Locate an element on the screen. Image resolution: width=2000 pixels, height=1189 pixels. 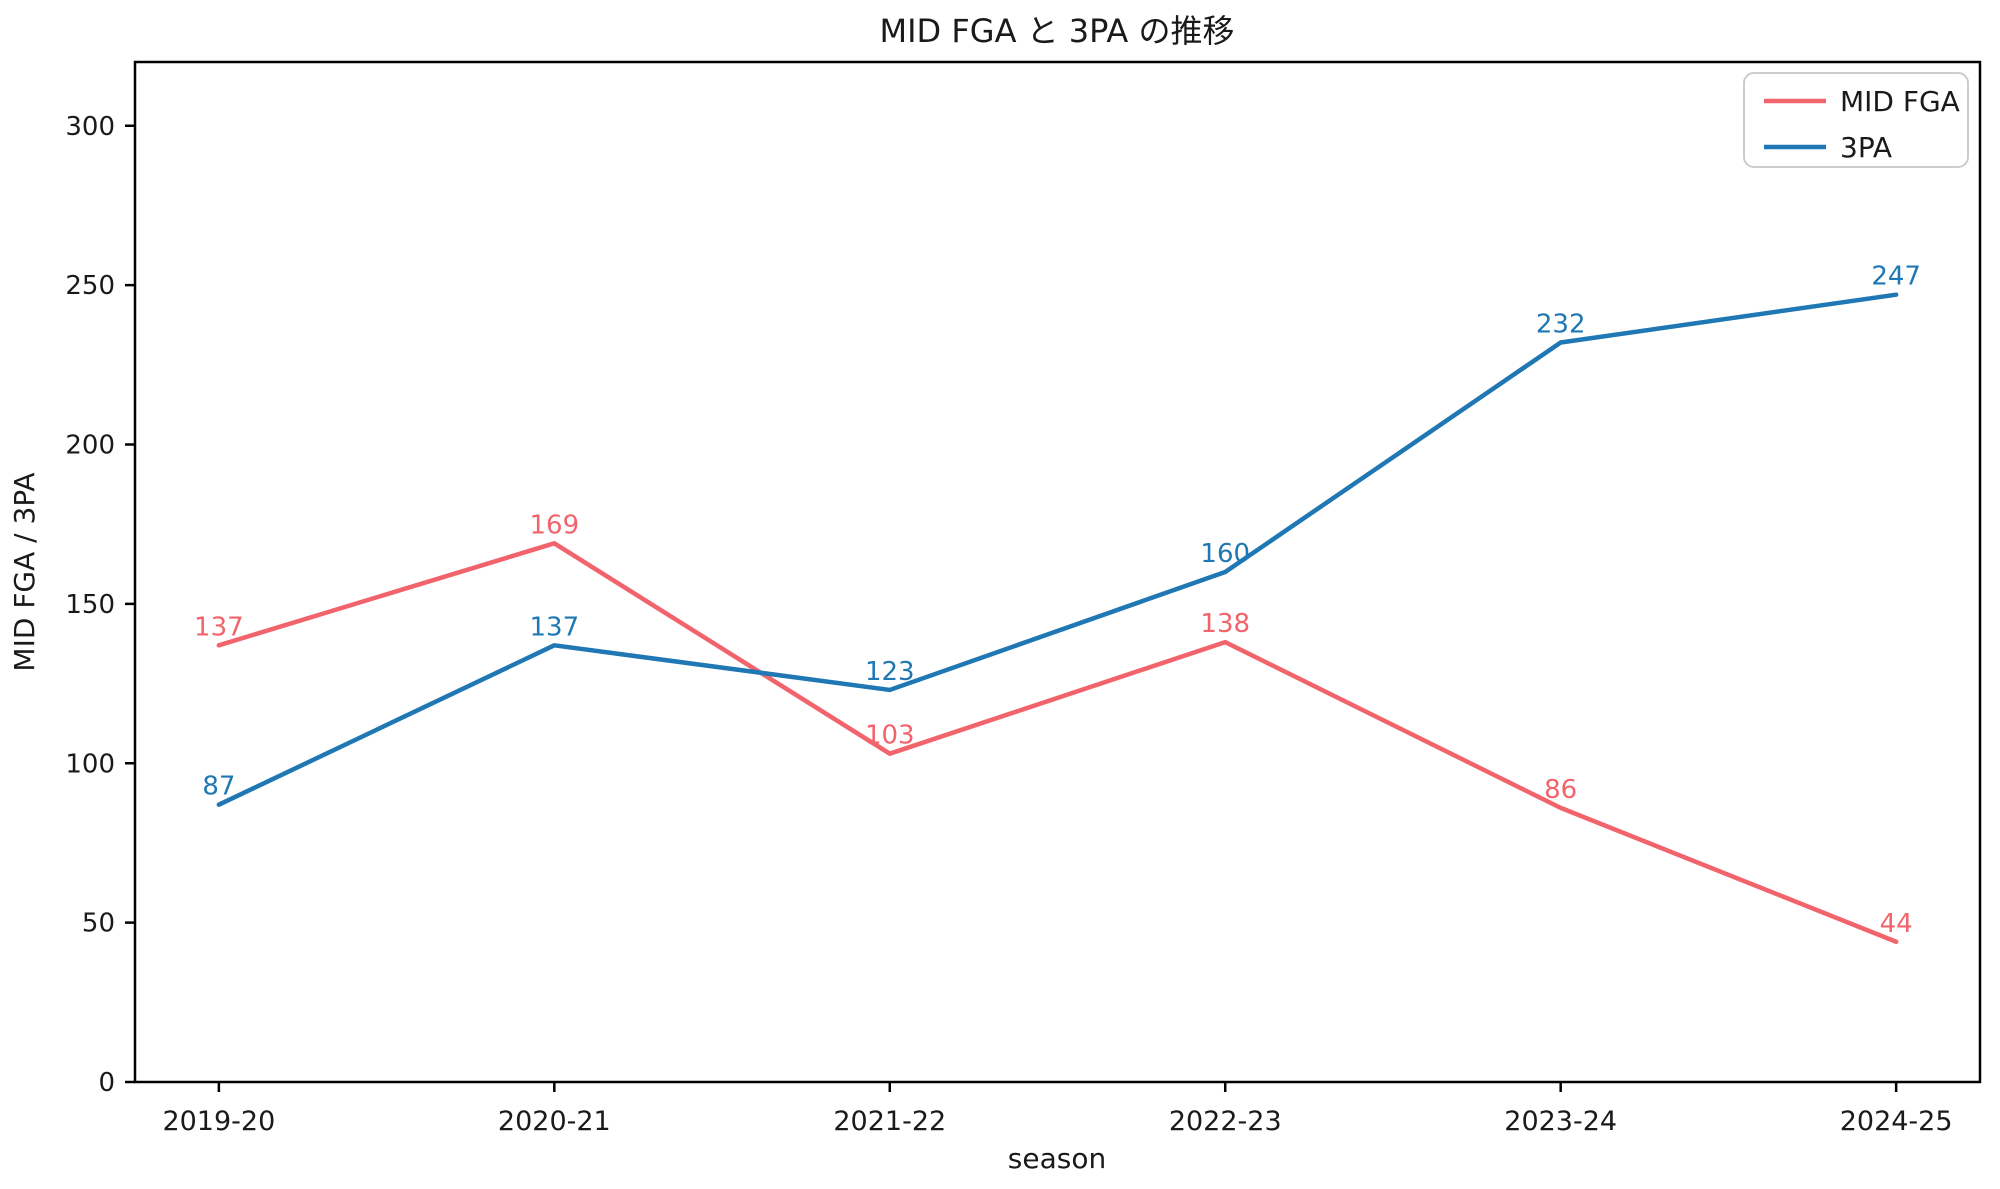
chart-title: MID FGA と 3PA の推移 is located at coordinates (1057, 31).